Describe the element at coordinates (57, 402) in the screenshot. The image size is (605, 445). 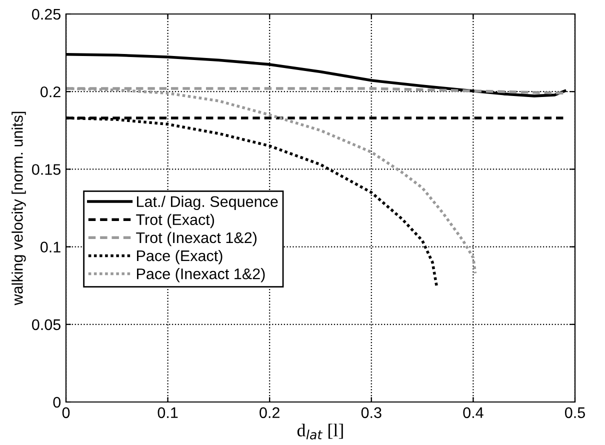
I see `y-tick-label: 0` at that location.